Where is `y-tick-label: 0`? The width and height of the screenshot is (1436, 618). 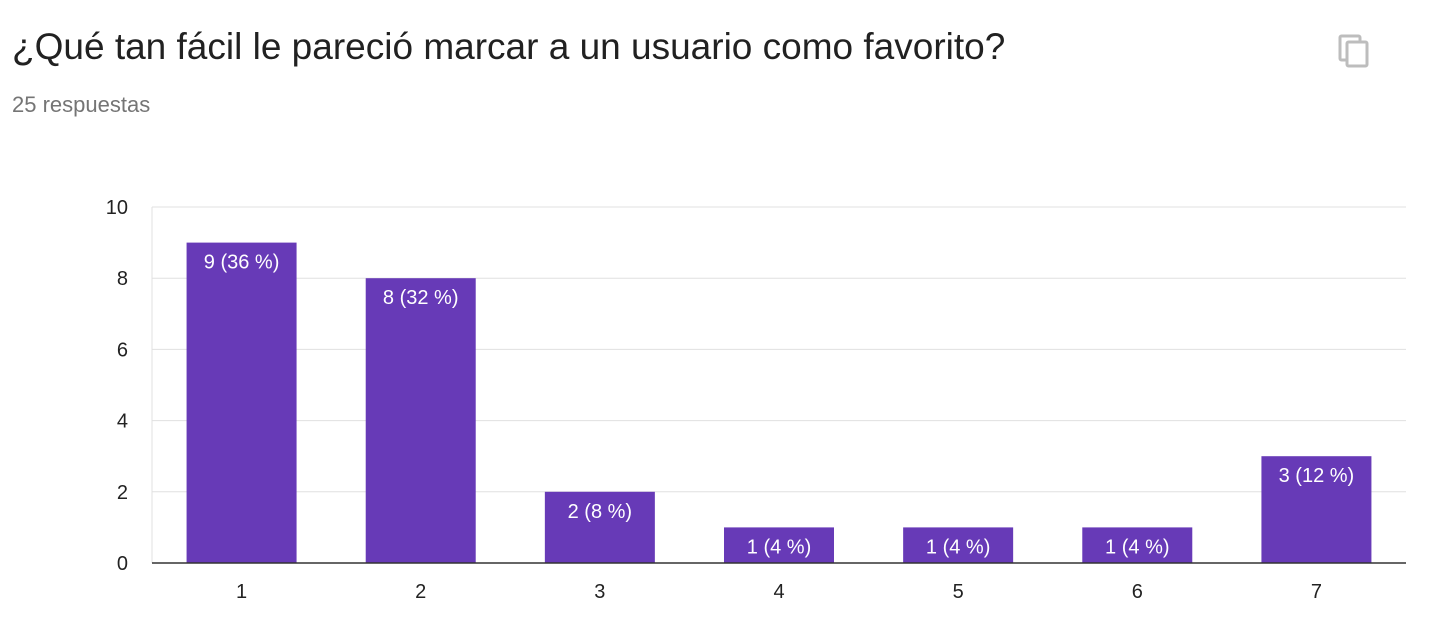 y-tick-label: 0 is located at coordinates (122, 564).